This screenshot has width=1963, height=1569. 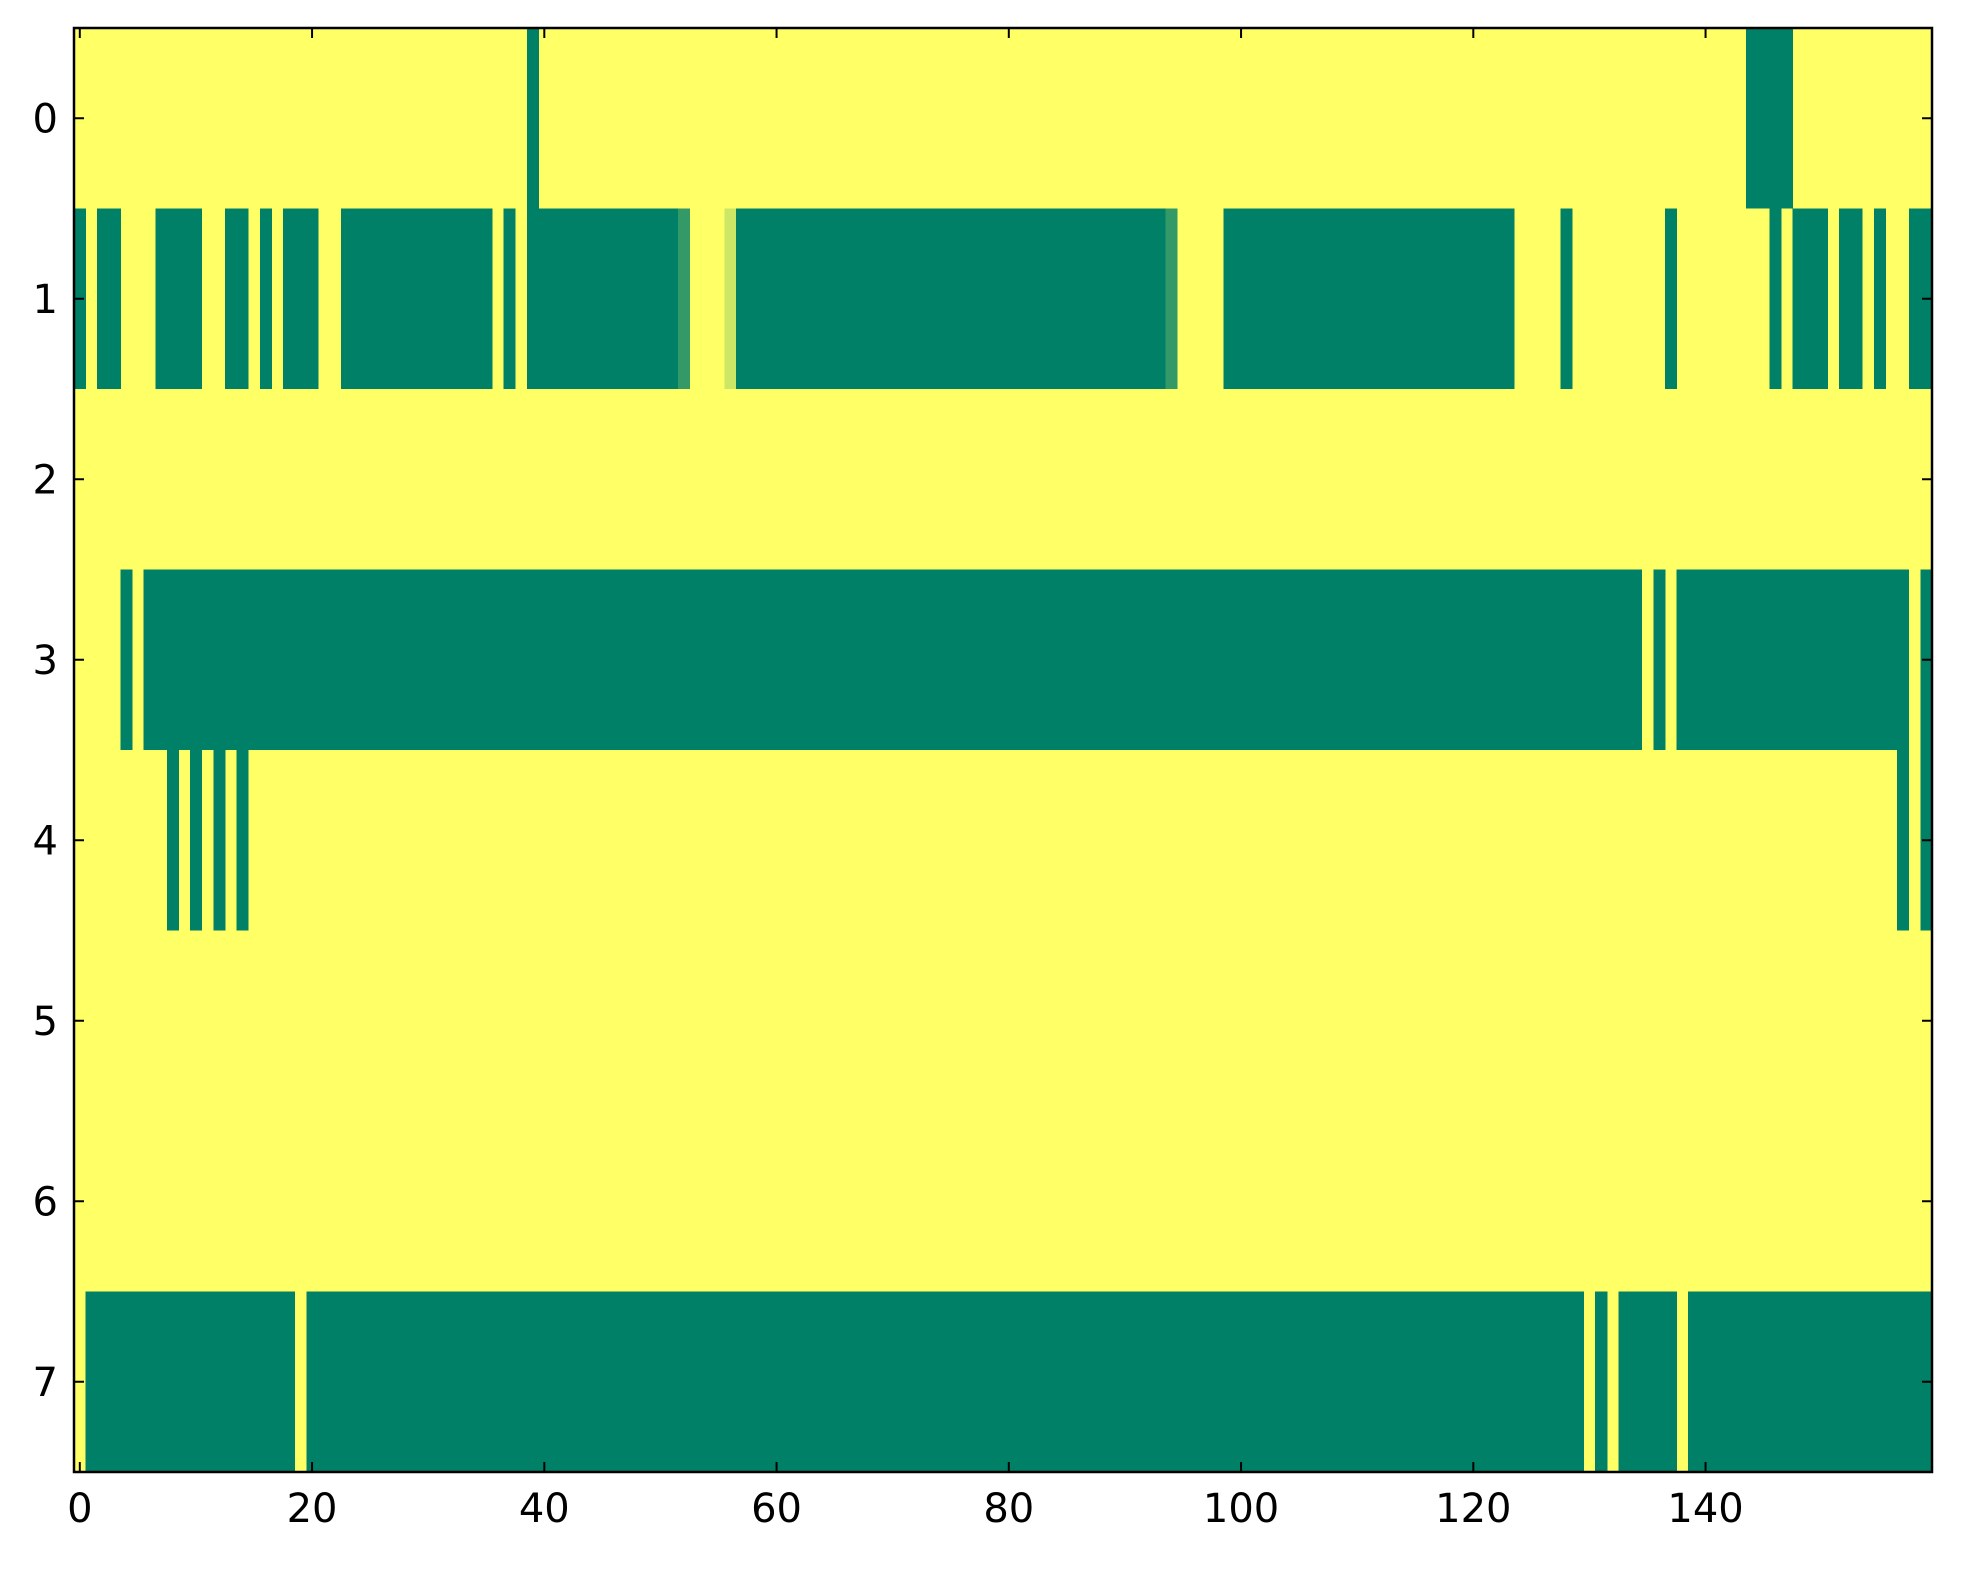 I want to click on x-tick-label: 20, so click(x=312, y=1509).